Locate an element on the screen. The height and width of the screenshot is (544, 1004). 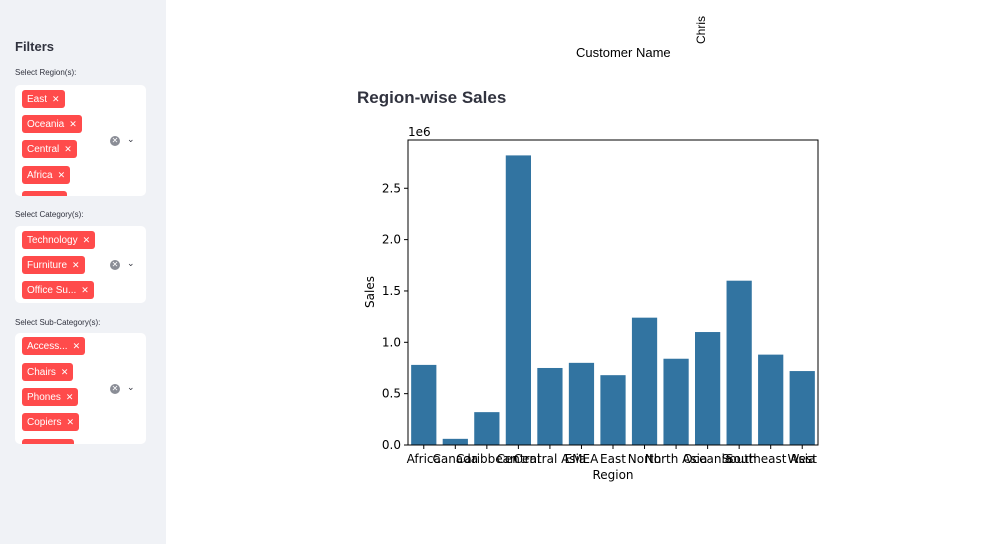
section-title: Region-wise Sales is located at coordinates (432, 97).